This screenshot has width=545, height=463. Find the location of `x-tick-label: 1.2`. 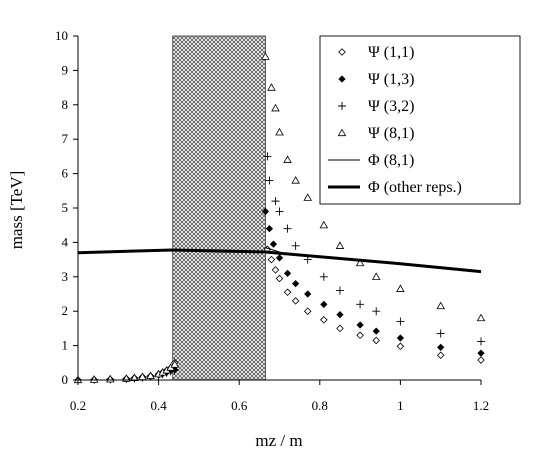

x-tick-label: 1.2 is located at coordinates (481, 405).